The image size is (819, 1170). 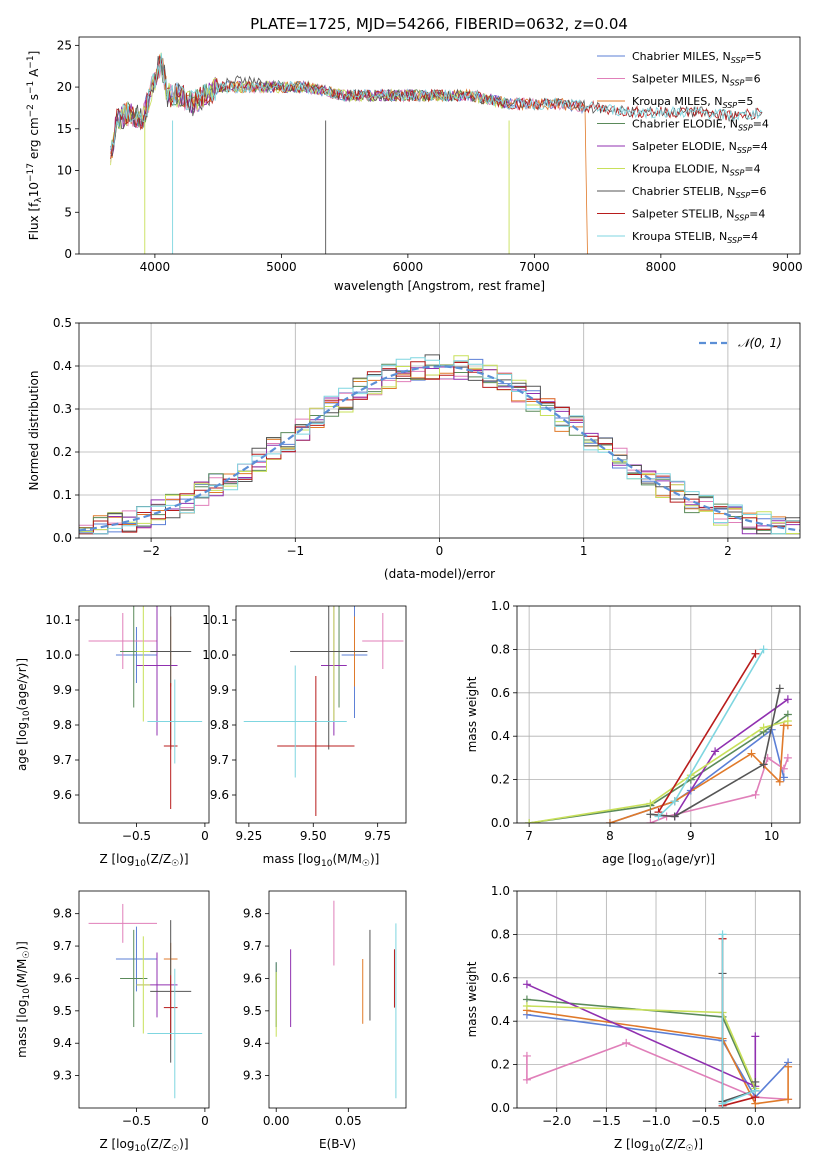 What do you see at coordinates (440, 551) in the screenshot?
I see `residuals-xtick-label: 0` at bounding box center [440, 551].